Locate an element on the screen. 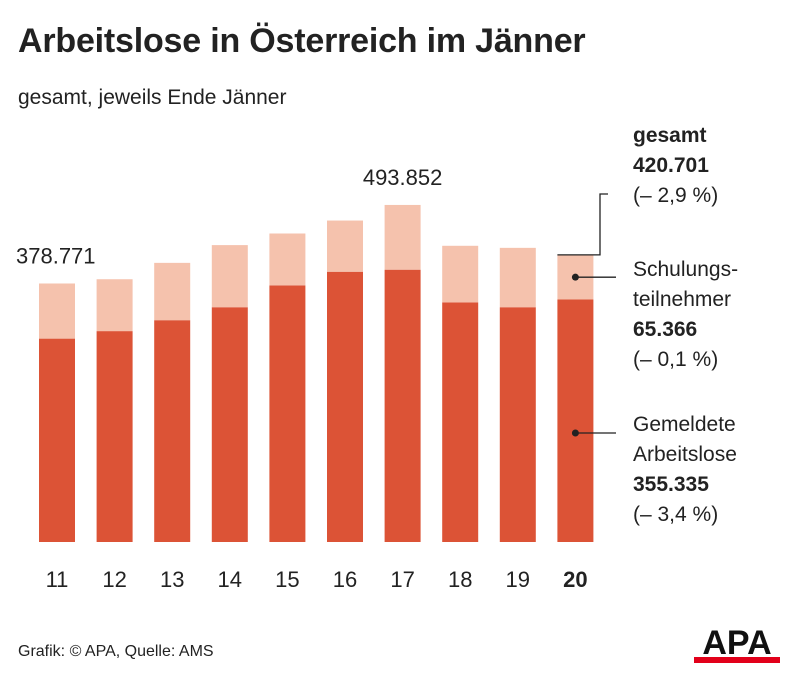 Image resolution: width=800 pixels, height=682 pixels. annotation-total-change: (– 2,9 %) is located at coordinates (676, 195).